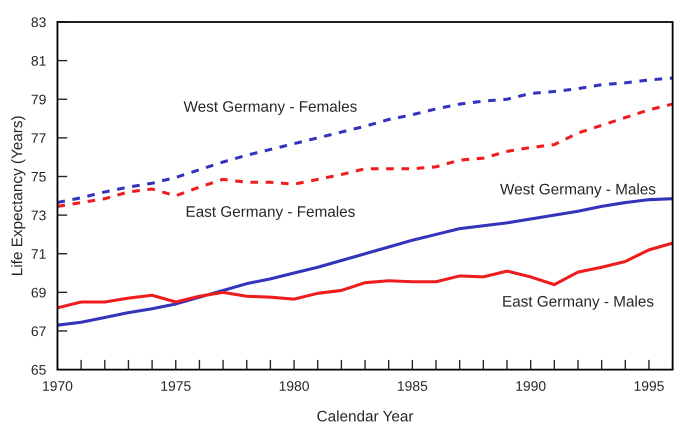  Describe the element at coordinates (39, 61) in the screenshot. I see `y-tick-label: 81` at that location.